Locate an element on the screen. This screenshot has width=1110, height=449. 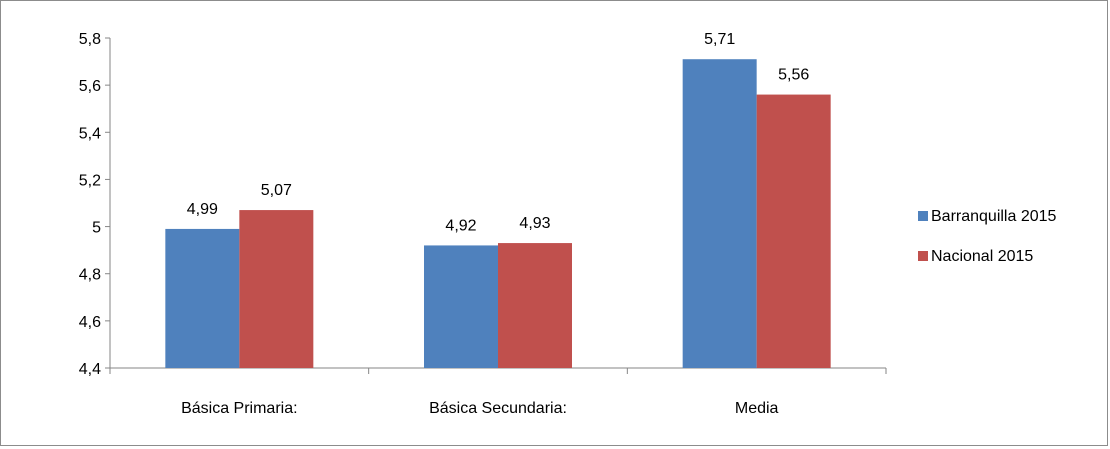
x-category-label: Básica Primaria: is located at coordinates (239, 408).